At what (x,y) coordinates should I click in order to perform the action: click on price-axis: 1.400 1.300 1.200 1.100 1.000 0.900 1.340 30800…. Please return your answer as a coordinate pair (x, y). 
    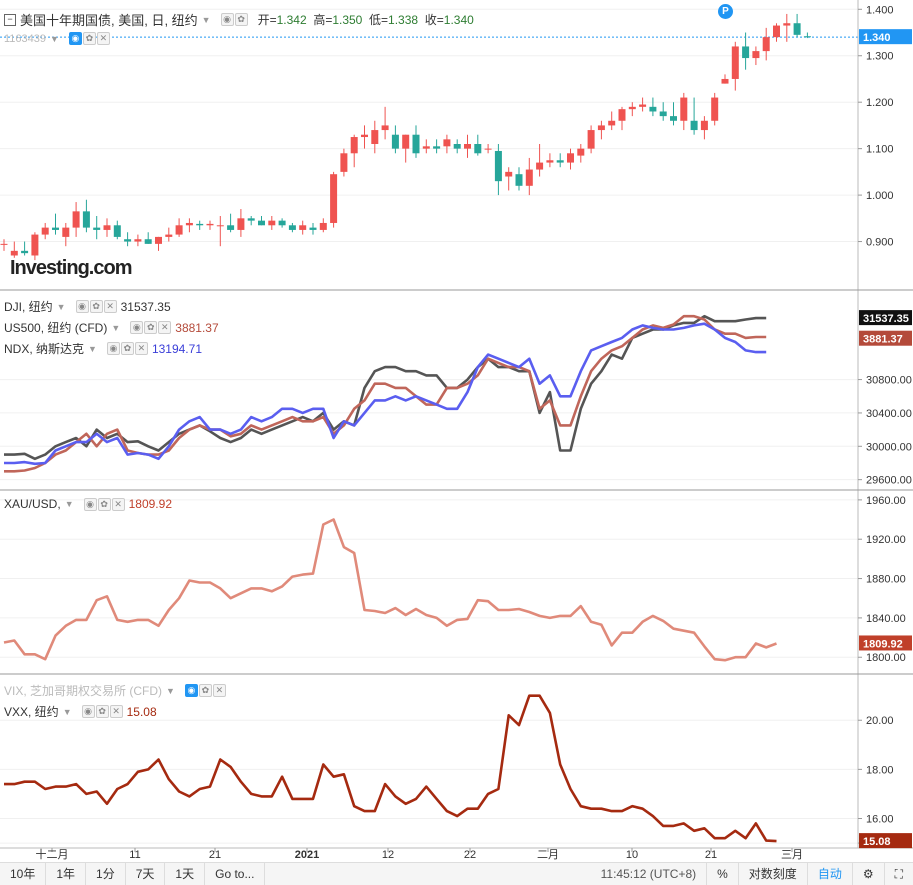
    Looking at the image, I should click on (885, 427).